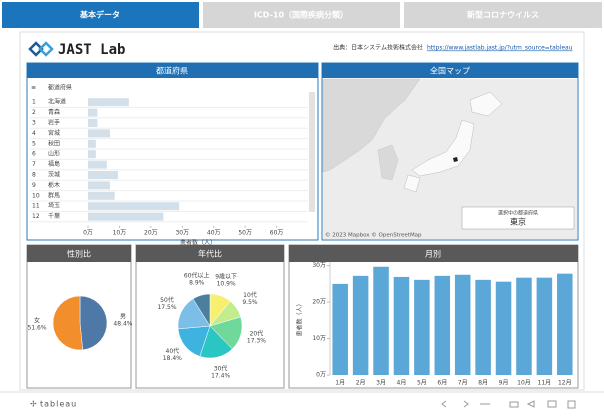 This screenshot has height=416, width=604. I want to click on sort-icon: ≡, so click(33, 88).